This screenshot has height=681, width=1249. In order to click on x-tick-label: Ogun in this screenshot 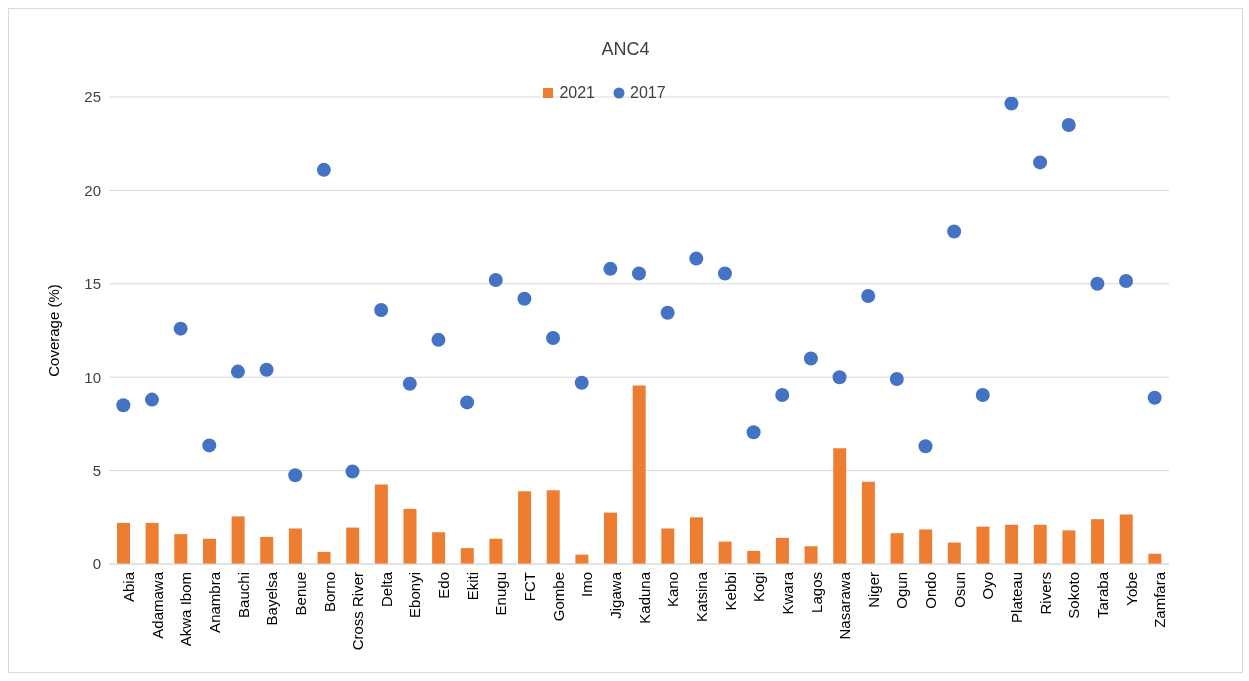, I will do `click(902, 590)`.